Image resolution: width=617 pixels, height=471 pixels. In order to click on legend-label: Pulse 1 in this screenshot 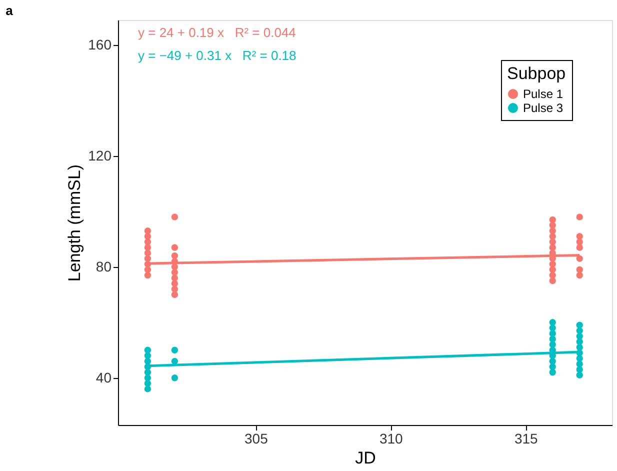, I will do `click(543, 94)`.